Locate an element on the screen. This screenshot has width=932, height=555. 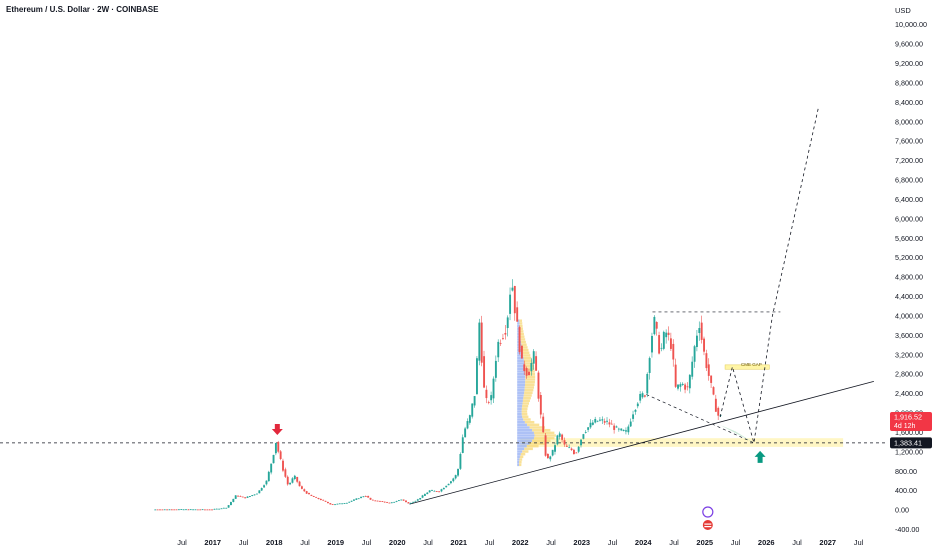
projection-path is located at coordinates (769, 275).